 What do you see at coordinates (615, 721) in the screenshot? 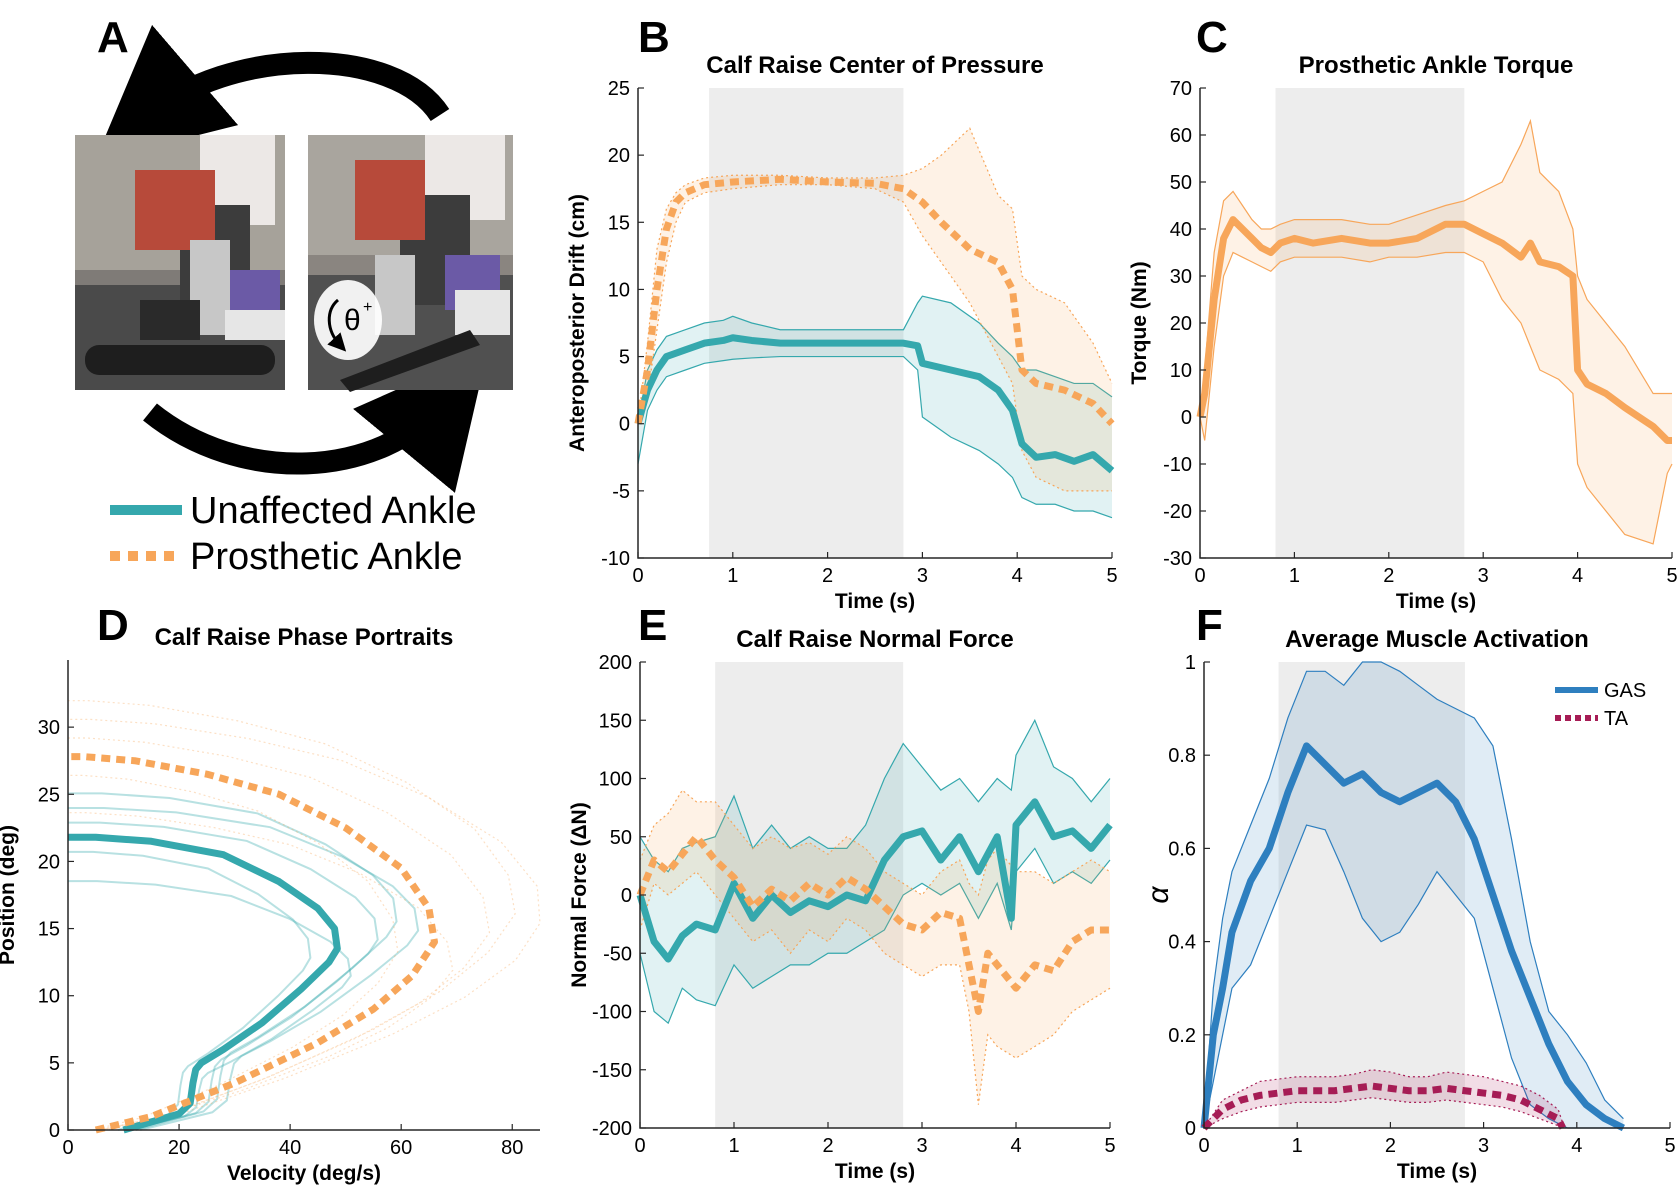
I see `y-tick-label: 150` at bounding box center [615, 721].